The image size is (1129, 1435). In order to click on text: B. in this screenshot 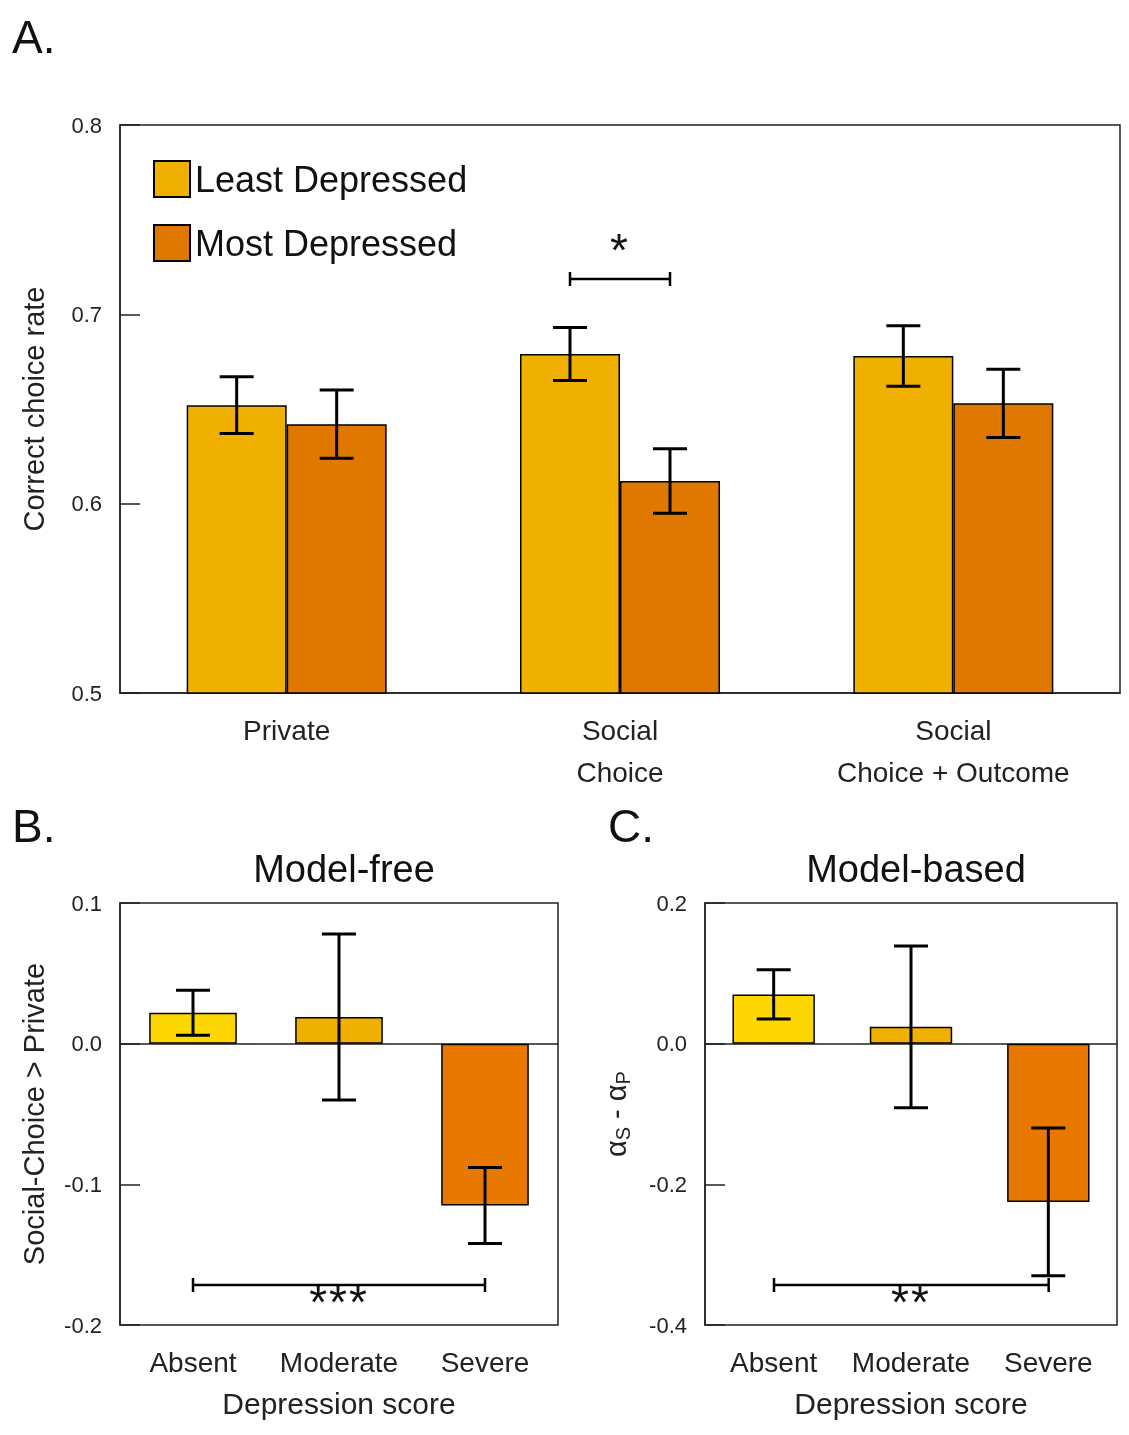, I will do `click(34, 826)`.